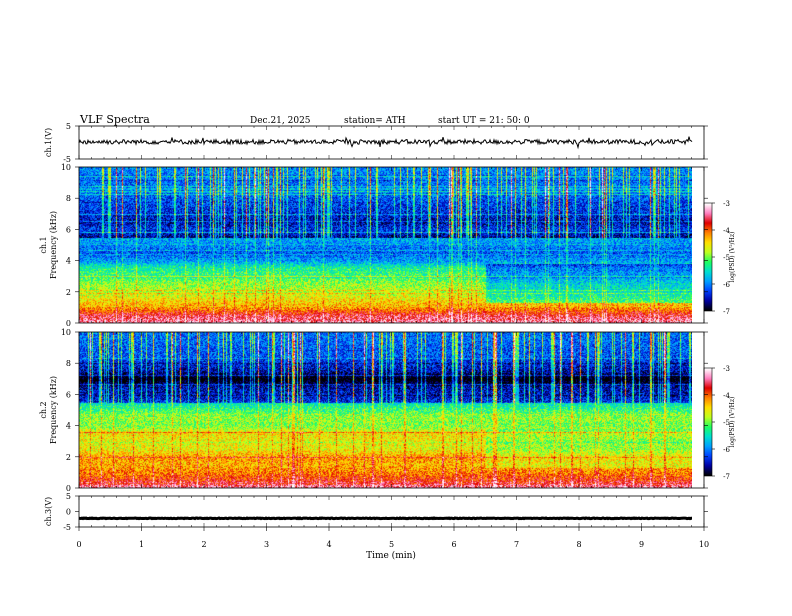 The width and height of the screenshot is (792, 616). I want to click on x-tick-label: 0, so click(78, 544).